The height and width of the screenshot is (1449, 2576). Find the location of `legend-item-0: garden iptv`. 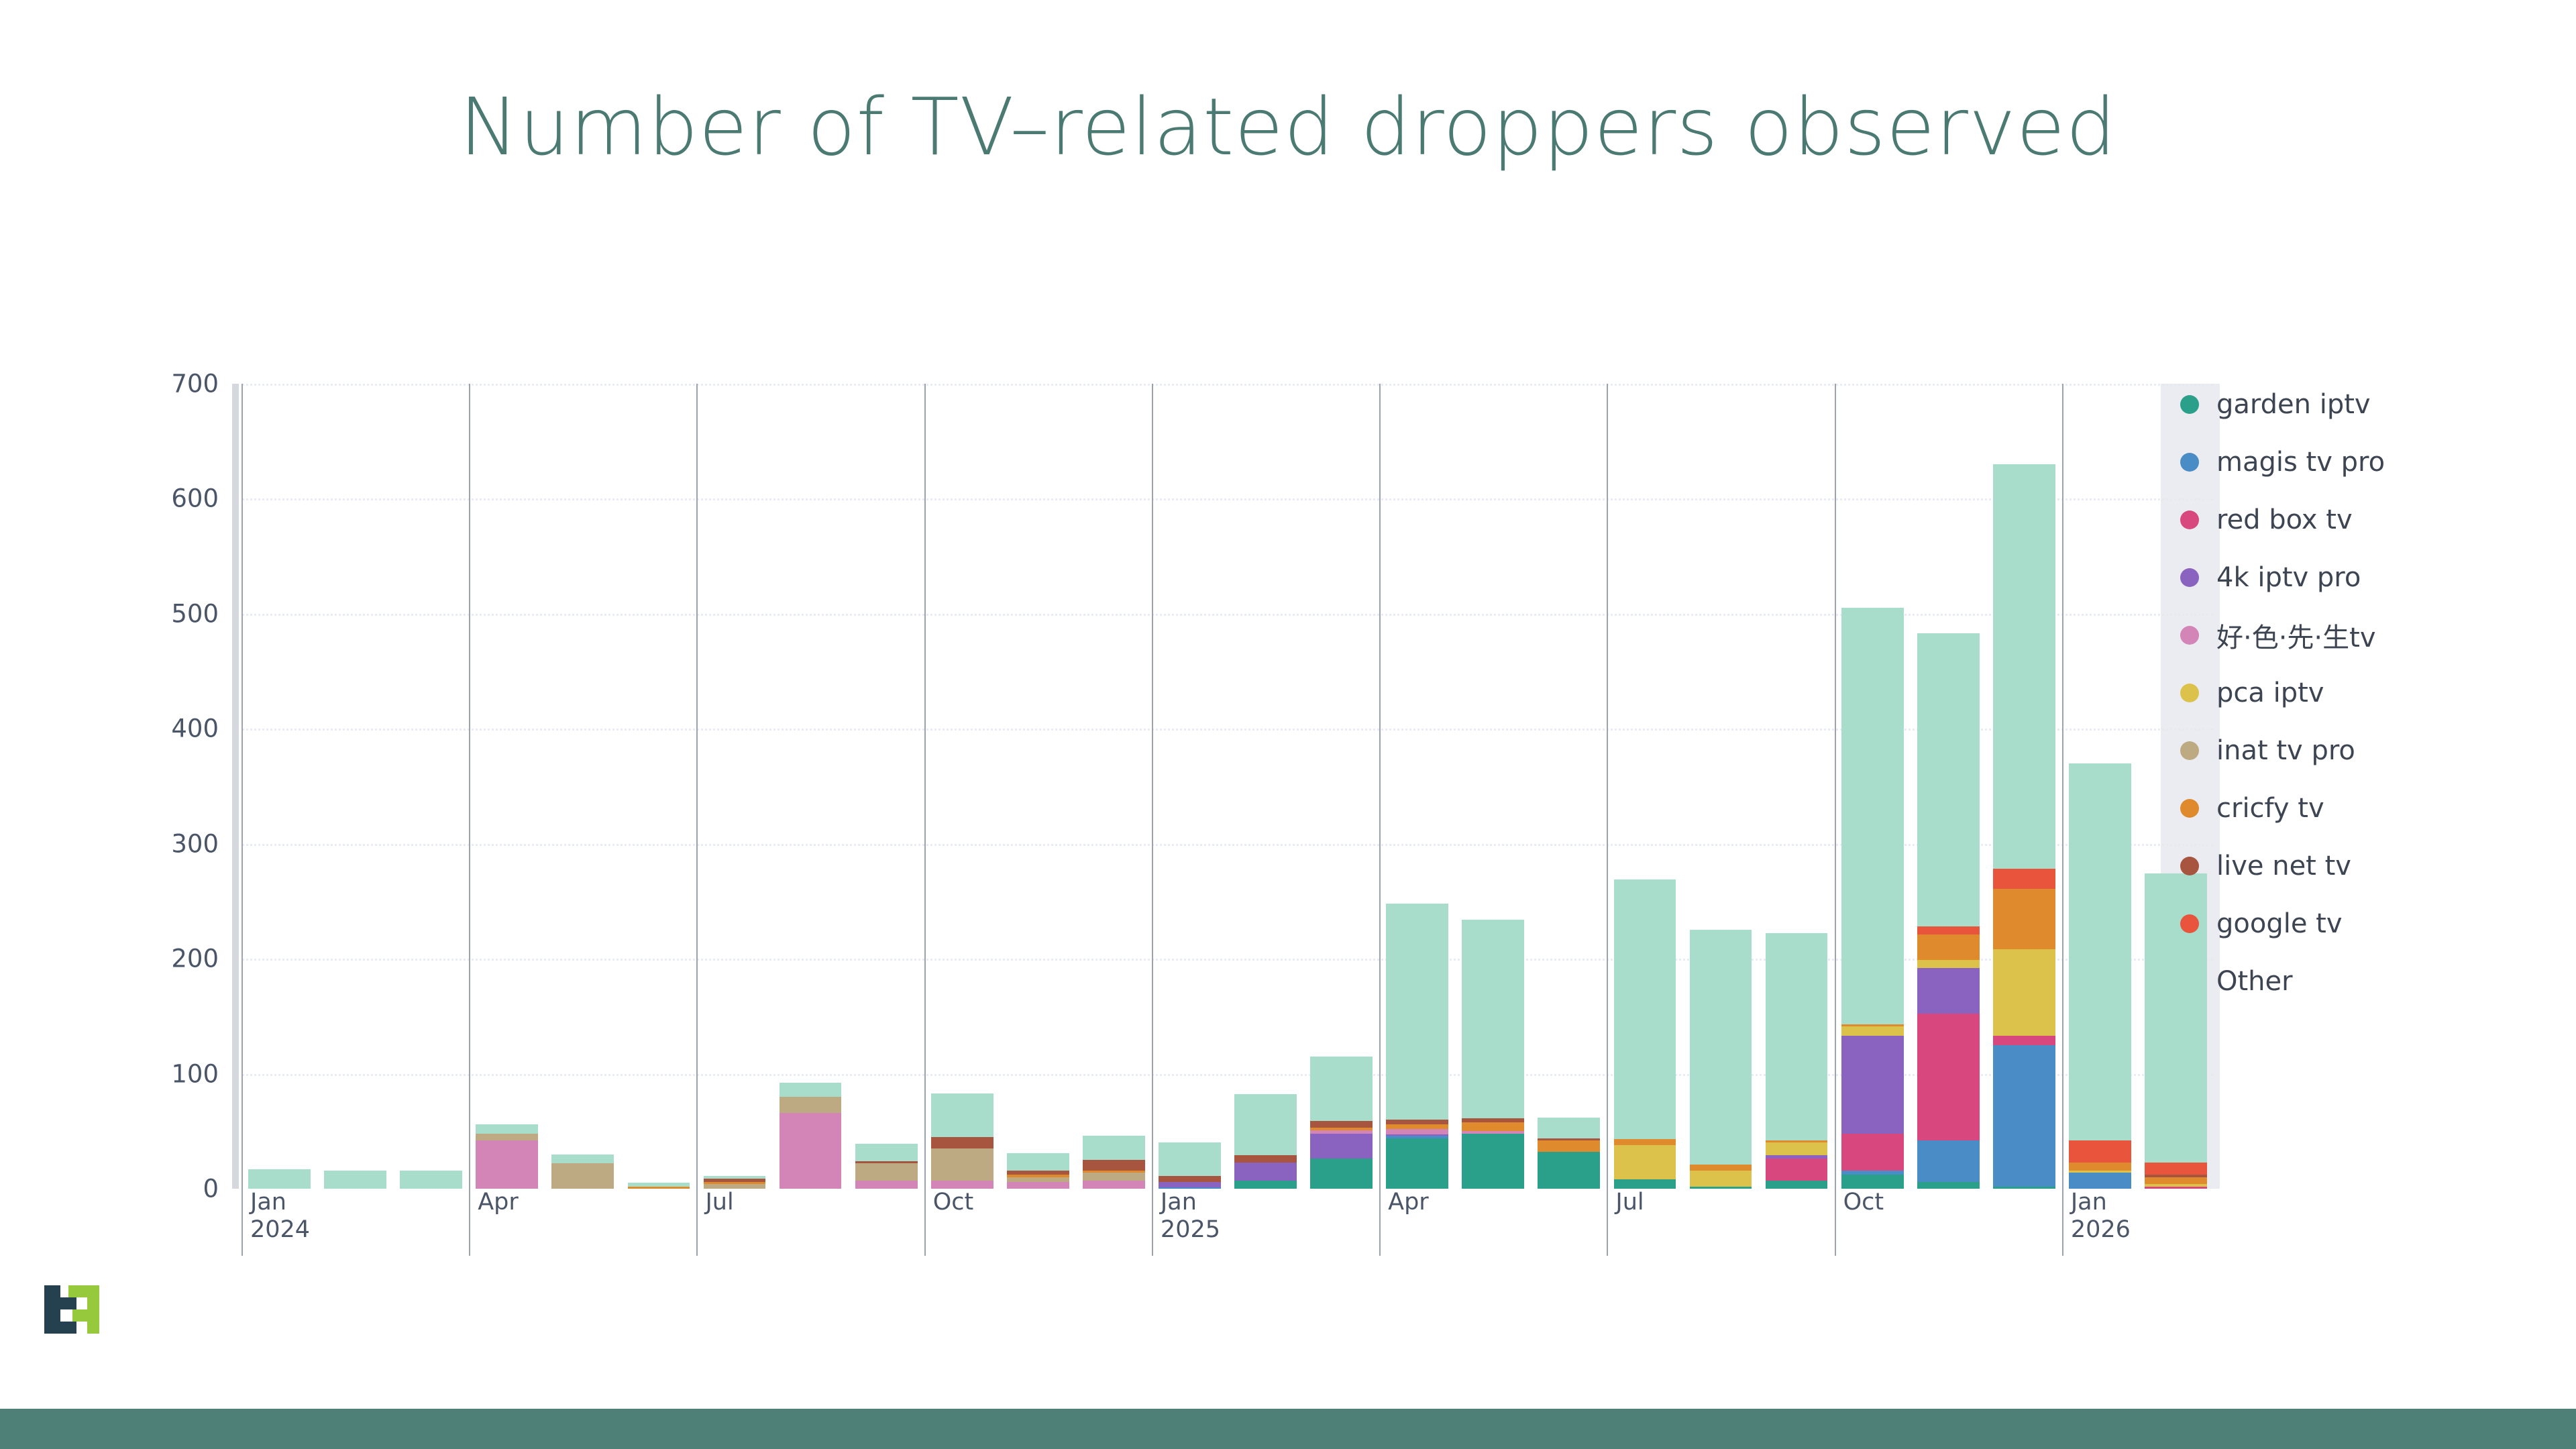

legend-item-0: garden iptv is located at coordinates (2368, 404).